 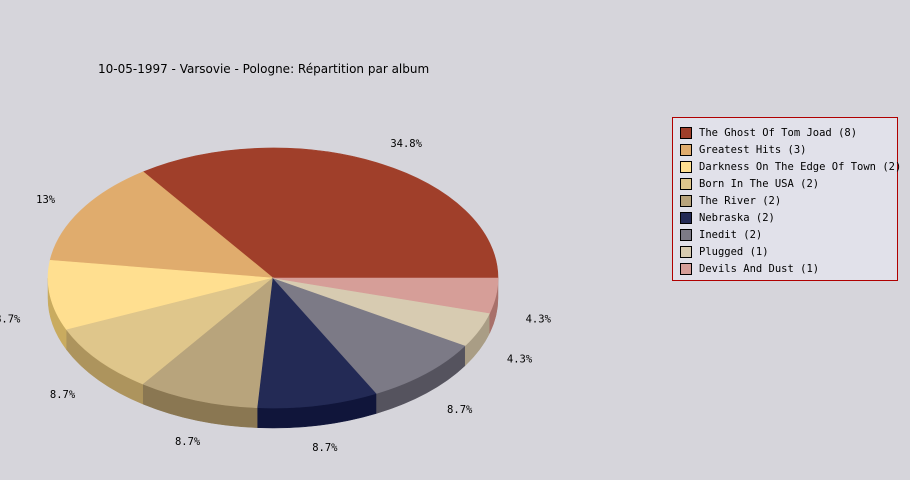 What do you see at coordinates (778, 132) in the screenshot?
I see `legend-label: The Ghost Of Tom Joad (8)` at bounding box center [778, 132].